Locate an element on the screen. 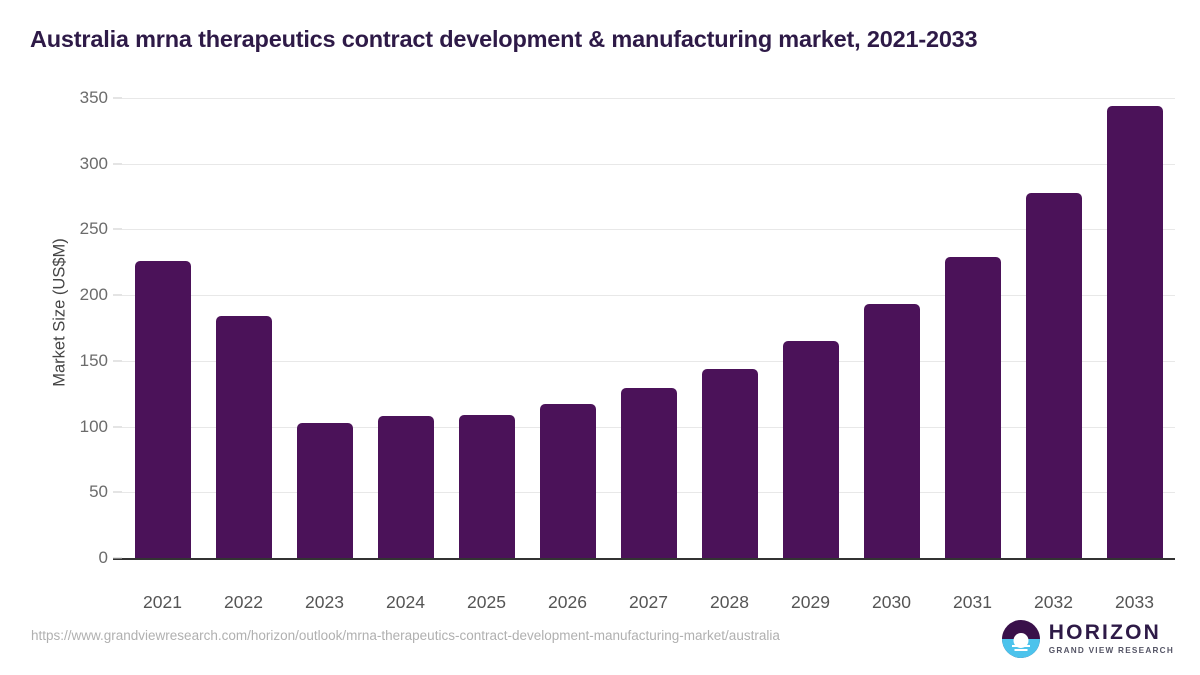  y-axis-tick-label: 200 is located at coordinates (93, 295).